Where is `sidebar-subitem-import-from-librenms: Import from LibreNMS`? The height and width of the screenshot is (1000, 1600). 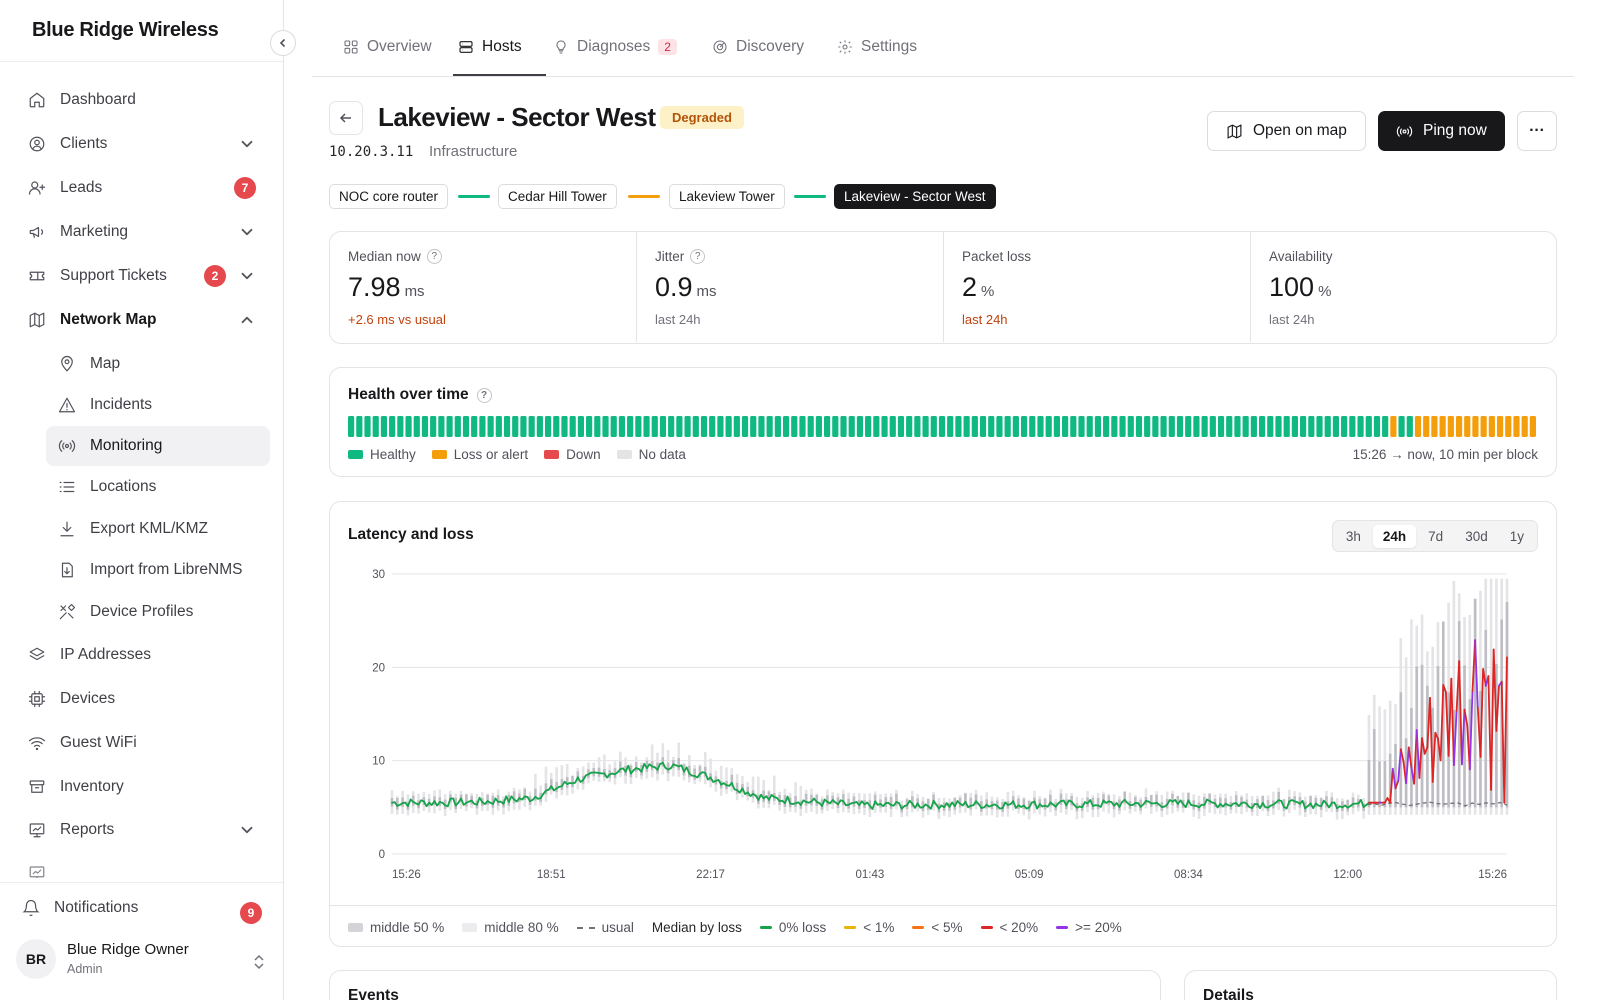 sidebar-subitem-import-from-librenms: Import from LibreNMS is located at coordinates (158, 570).